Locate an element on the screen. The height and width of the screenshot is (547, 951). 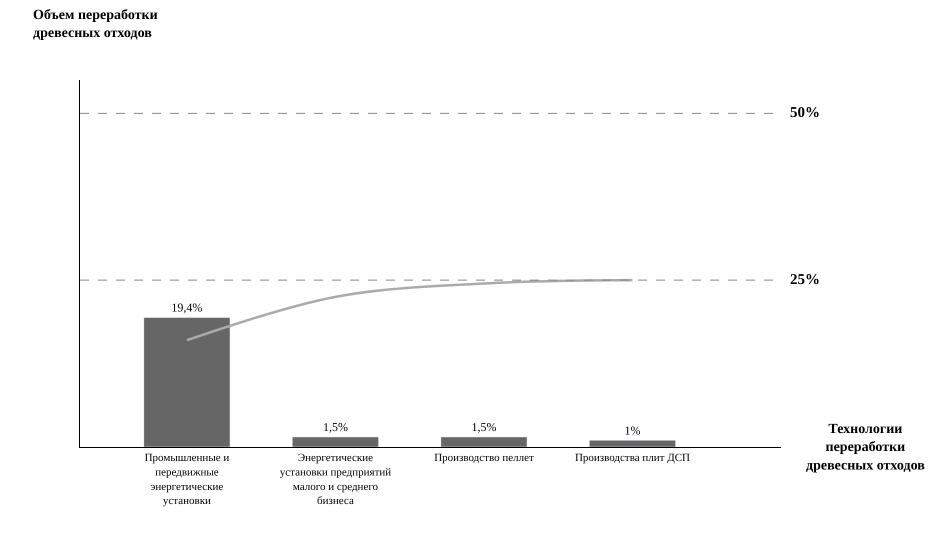
x-tick-label: Промышленные и передвижные энергетические установки is located at coordinates (187, 480).